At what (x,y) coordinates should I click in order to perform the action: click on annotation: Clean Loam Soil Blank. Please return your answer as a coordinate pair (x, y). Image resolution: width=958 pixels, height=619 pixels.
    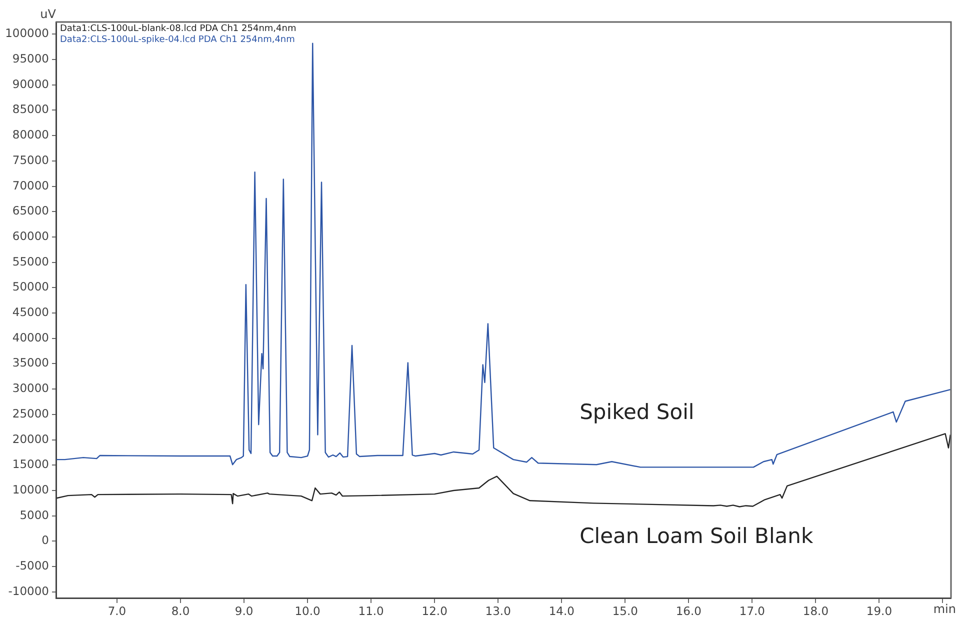
    Looking at the image, I should click on (697, 536).